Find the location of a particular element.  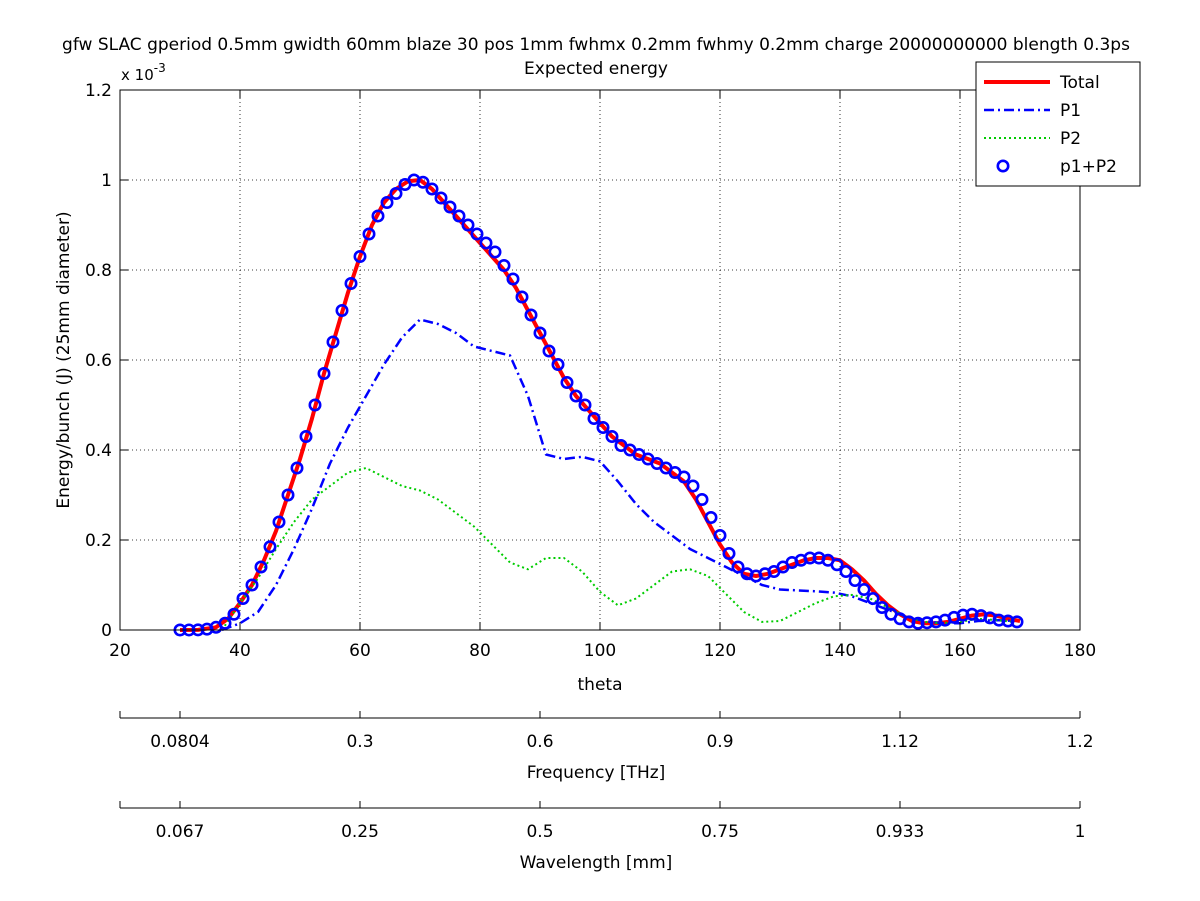

secondary-tick-label: 1 is located at coordinates (1080, 832).